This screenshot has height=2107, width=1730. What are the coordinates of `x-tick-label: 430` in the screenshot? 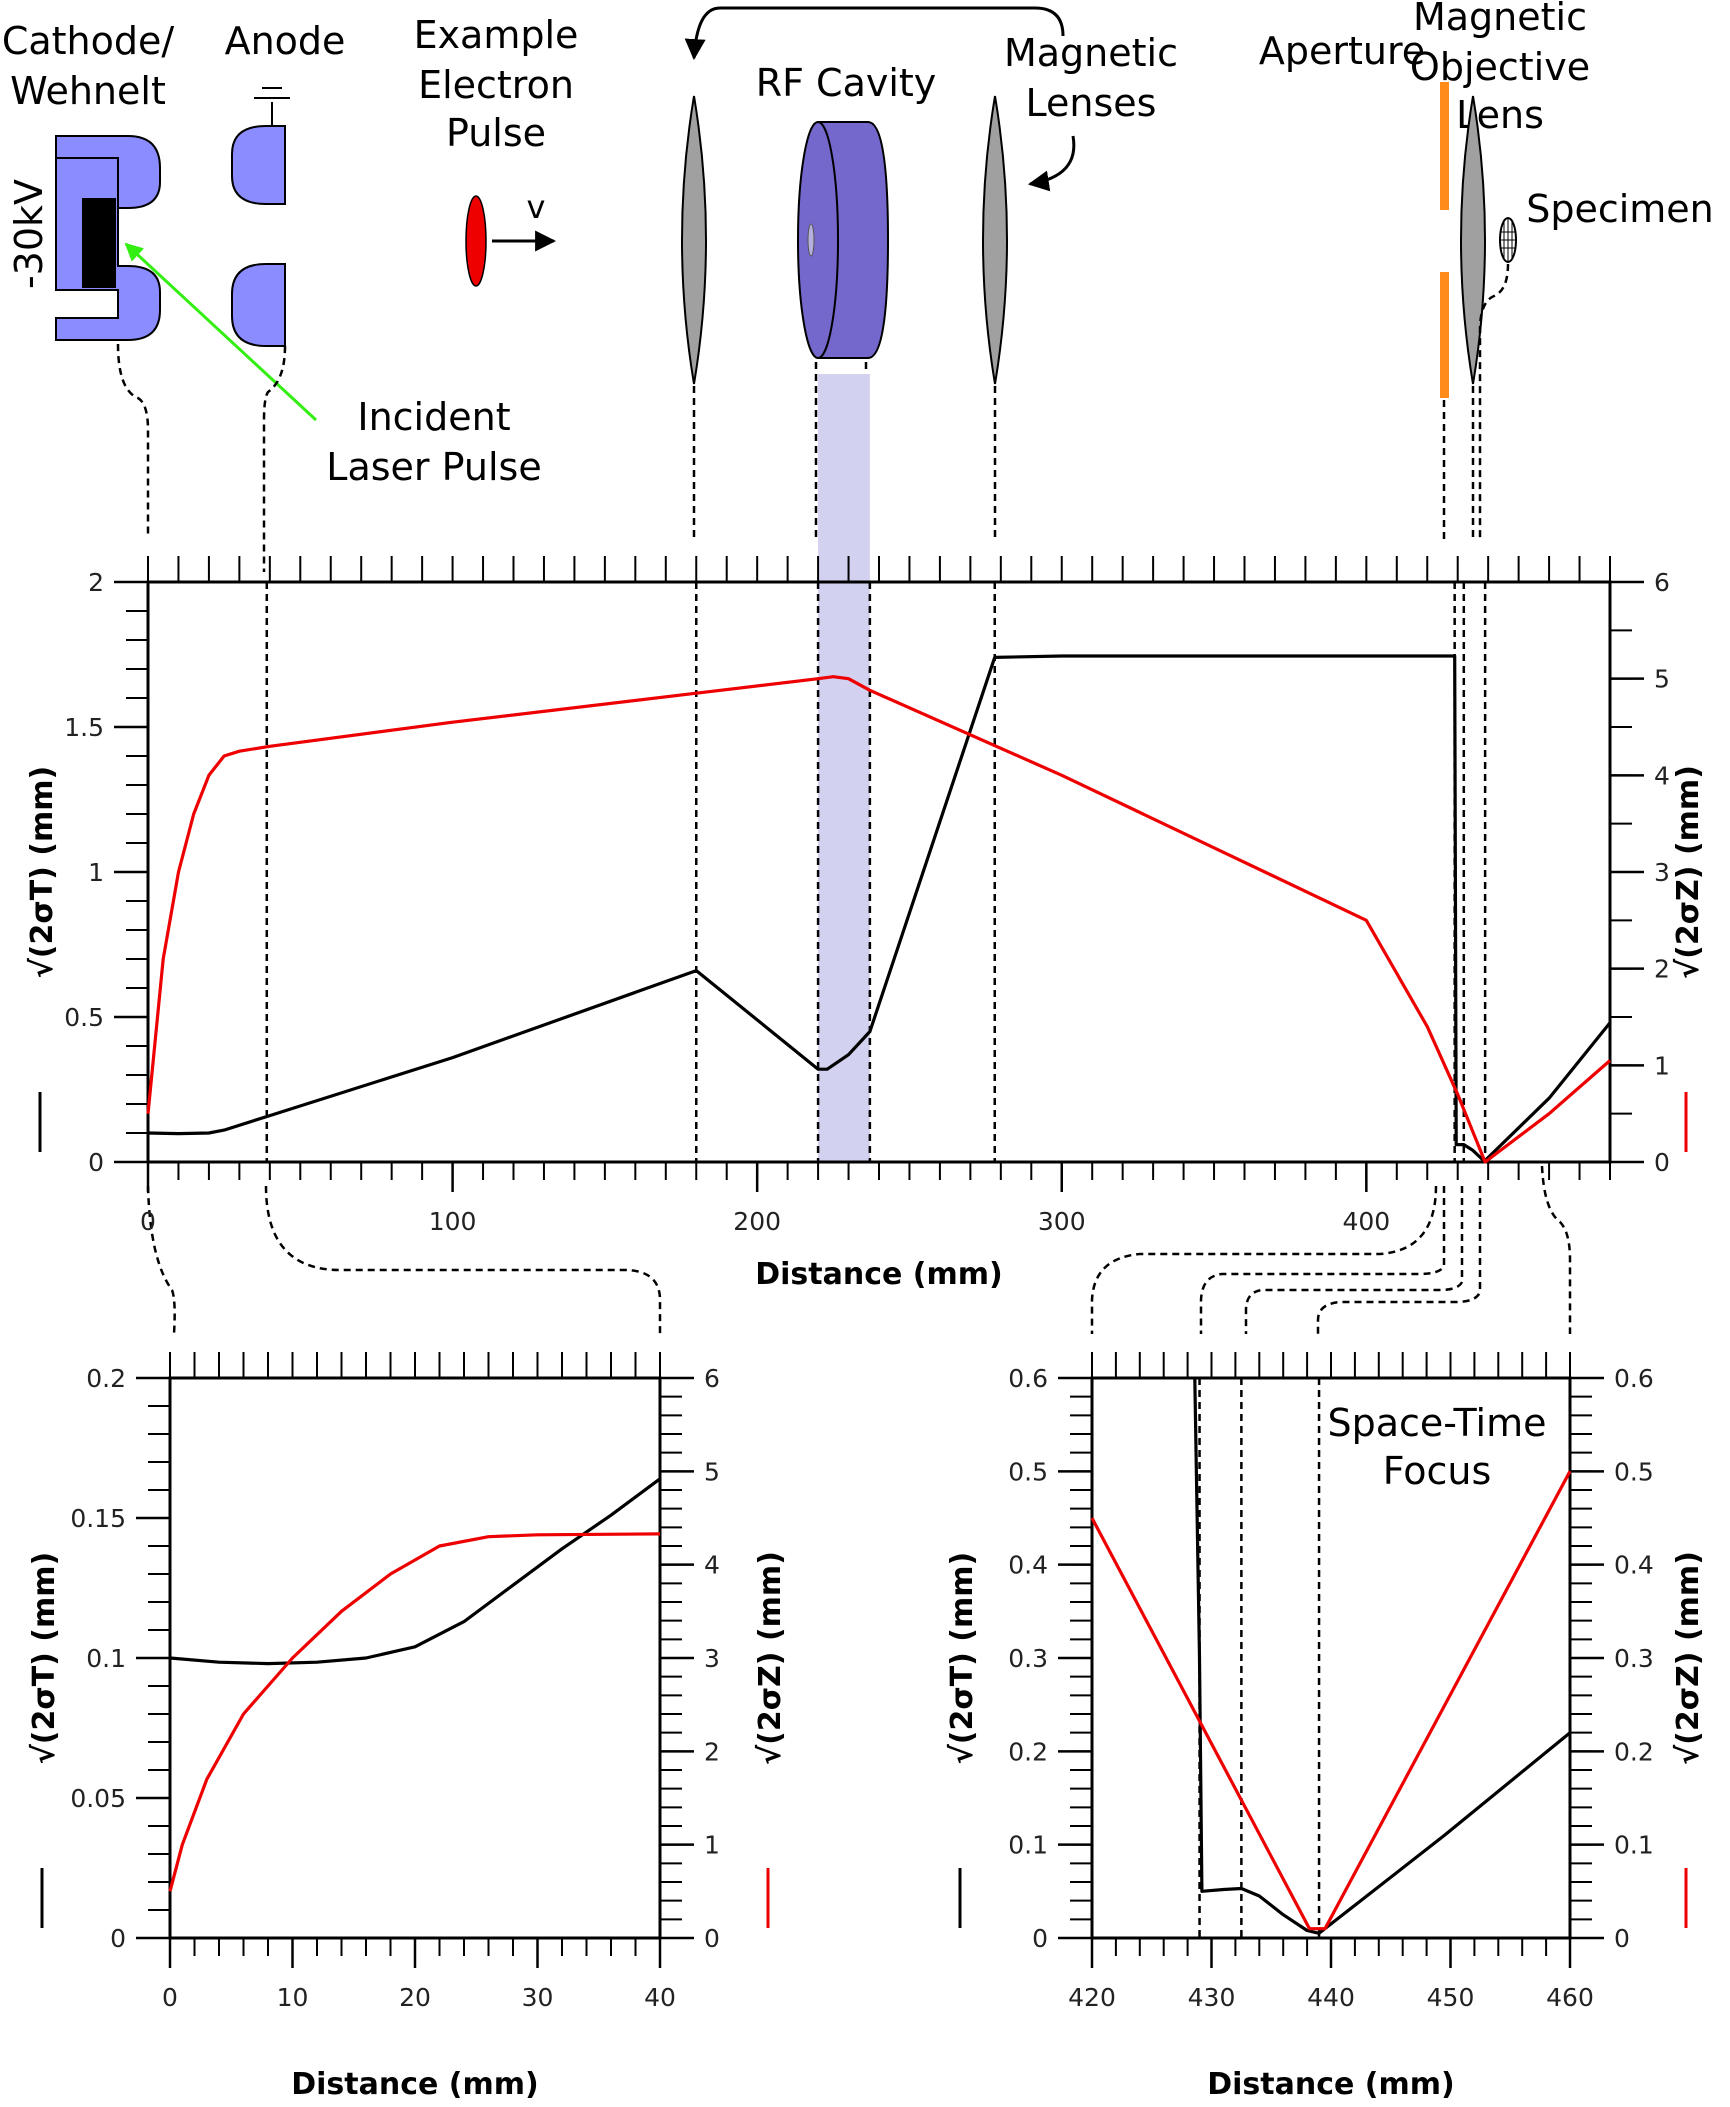 It's located at (1212, 1997).